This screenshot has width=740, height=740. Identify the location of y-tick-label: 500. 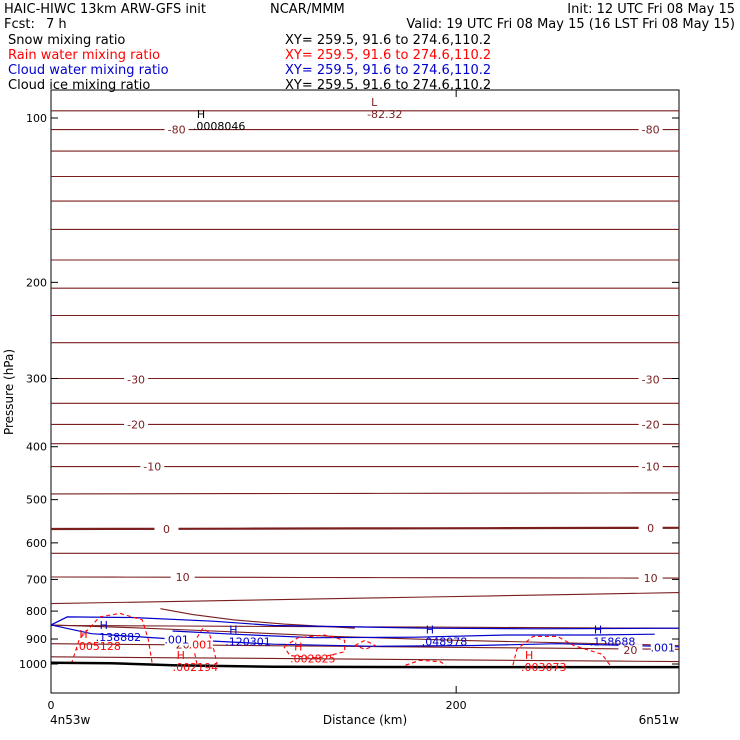
(36, 500).